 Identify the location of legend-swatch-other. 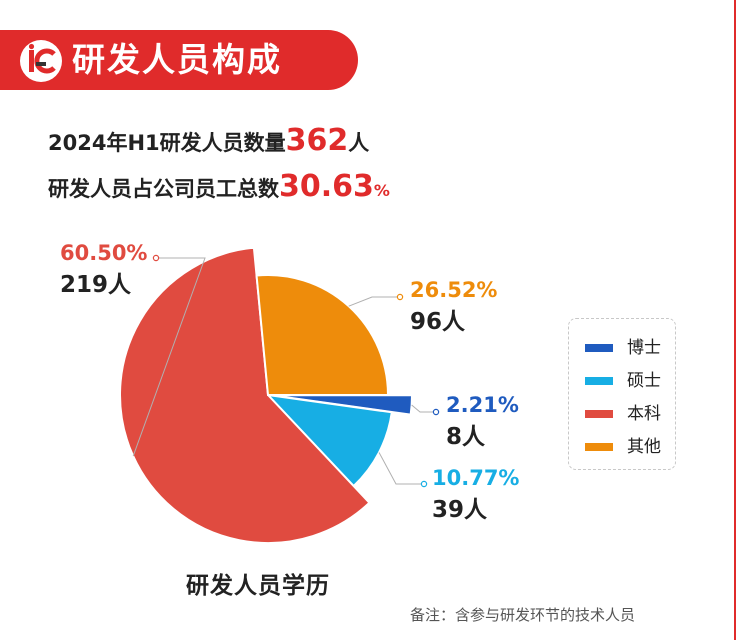
(599, 447).